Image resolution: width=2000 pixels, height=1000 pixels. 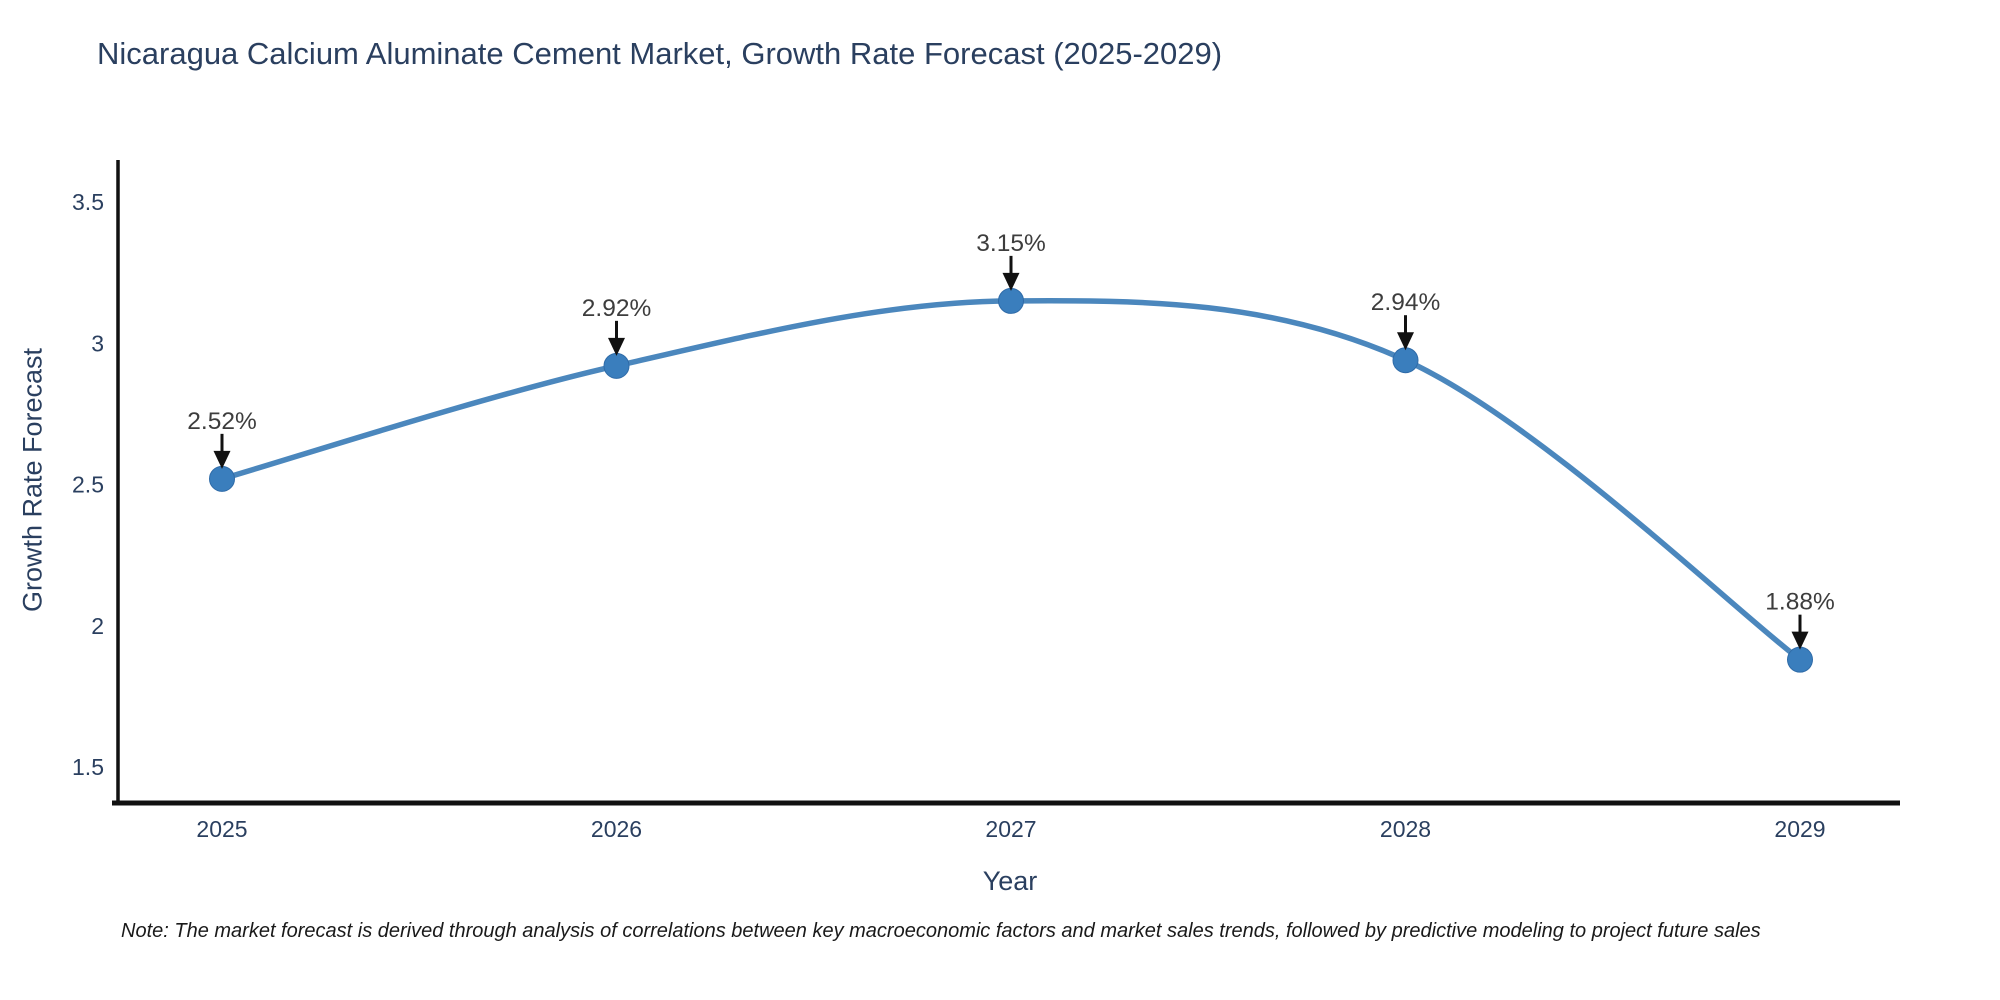 I want to click on y-tick-label: 2, so click(x=97, y=626).